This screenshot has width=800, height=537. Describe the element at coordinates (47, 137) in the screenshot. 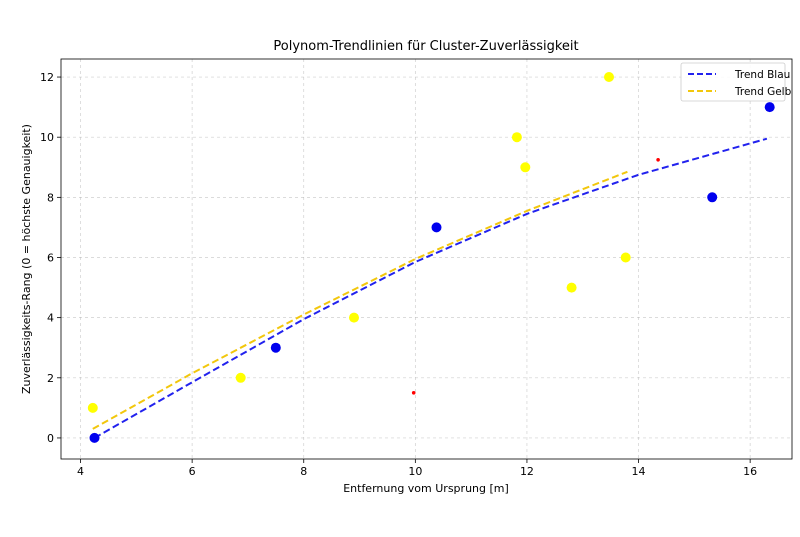

I see `y-tick-label: 10` at that location.